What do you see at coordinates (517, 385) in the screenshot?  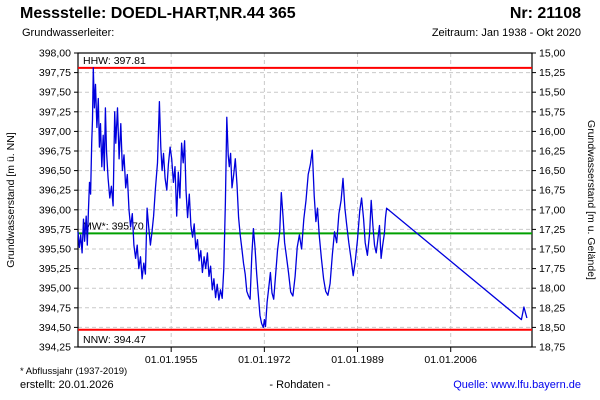 I see `source-link: Quelle: www.lfu.bayern.de` at bounding box center [517, 385].